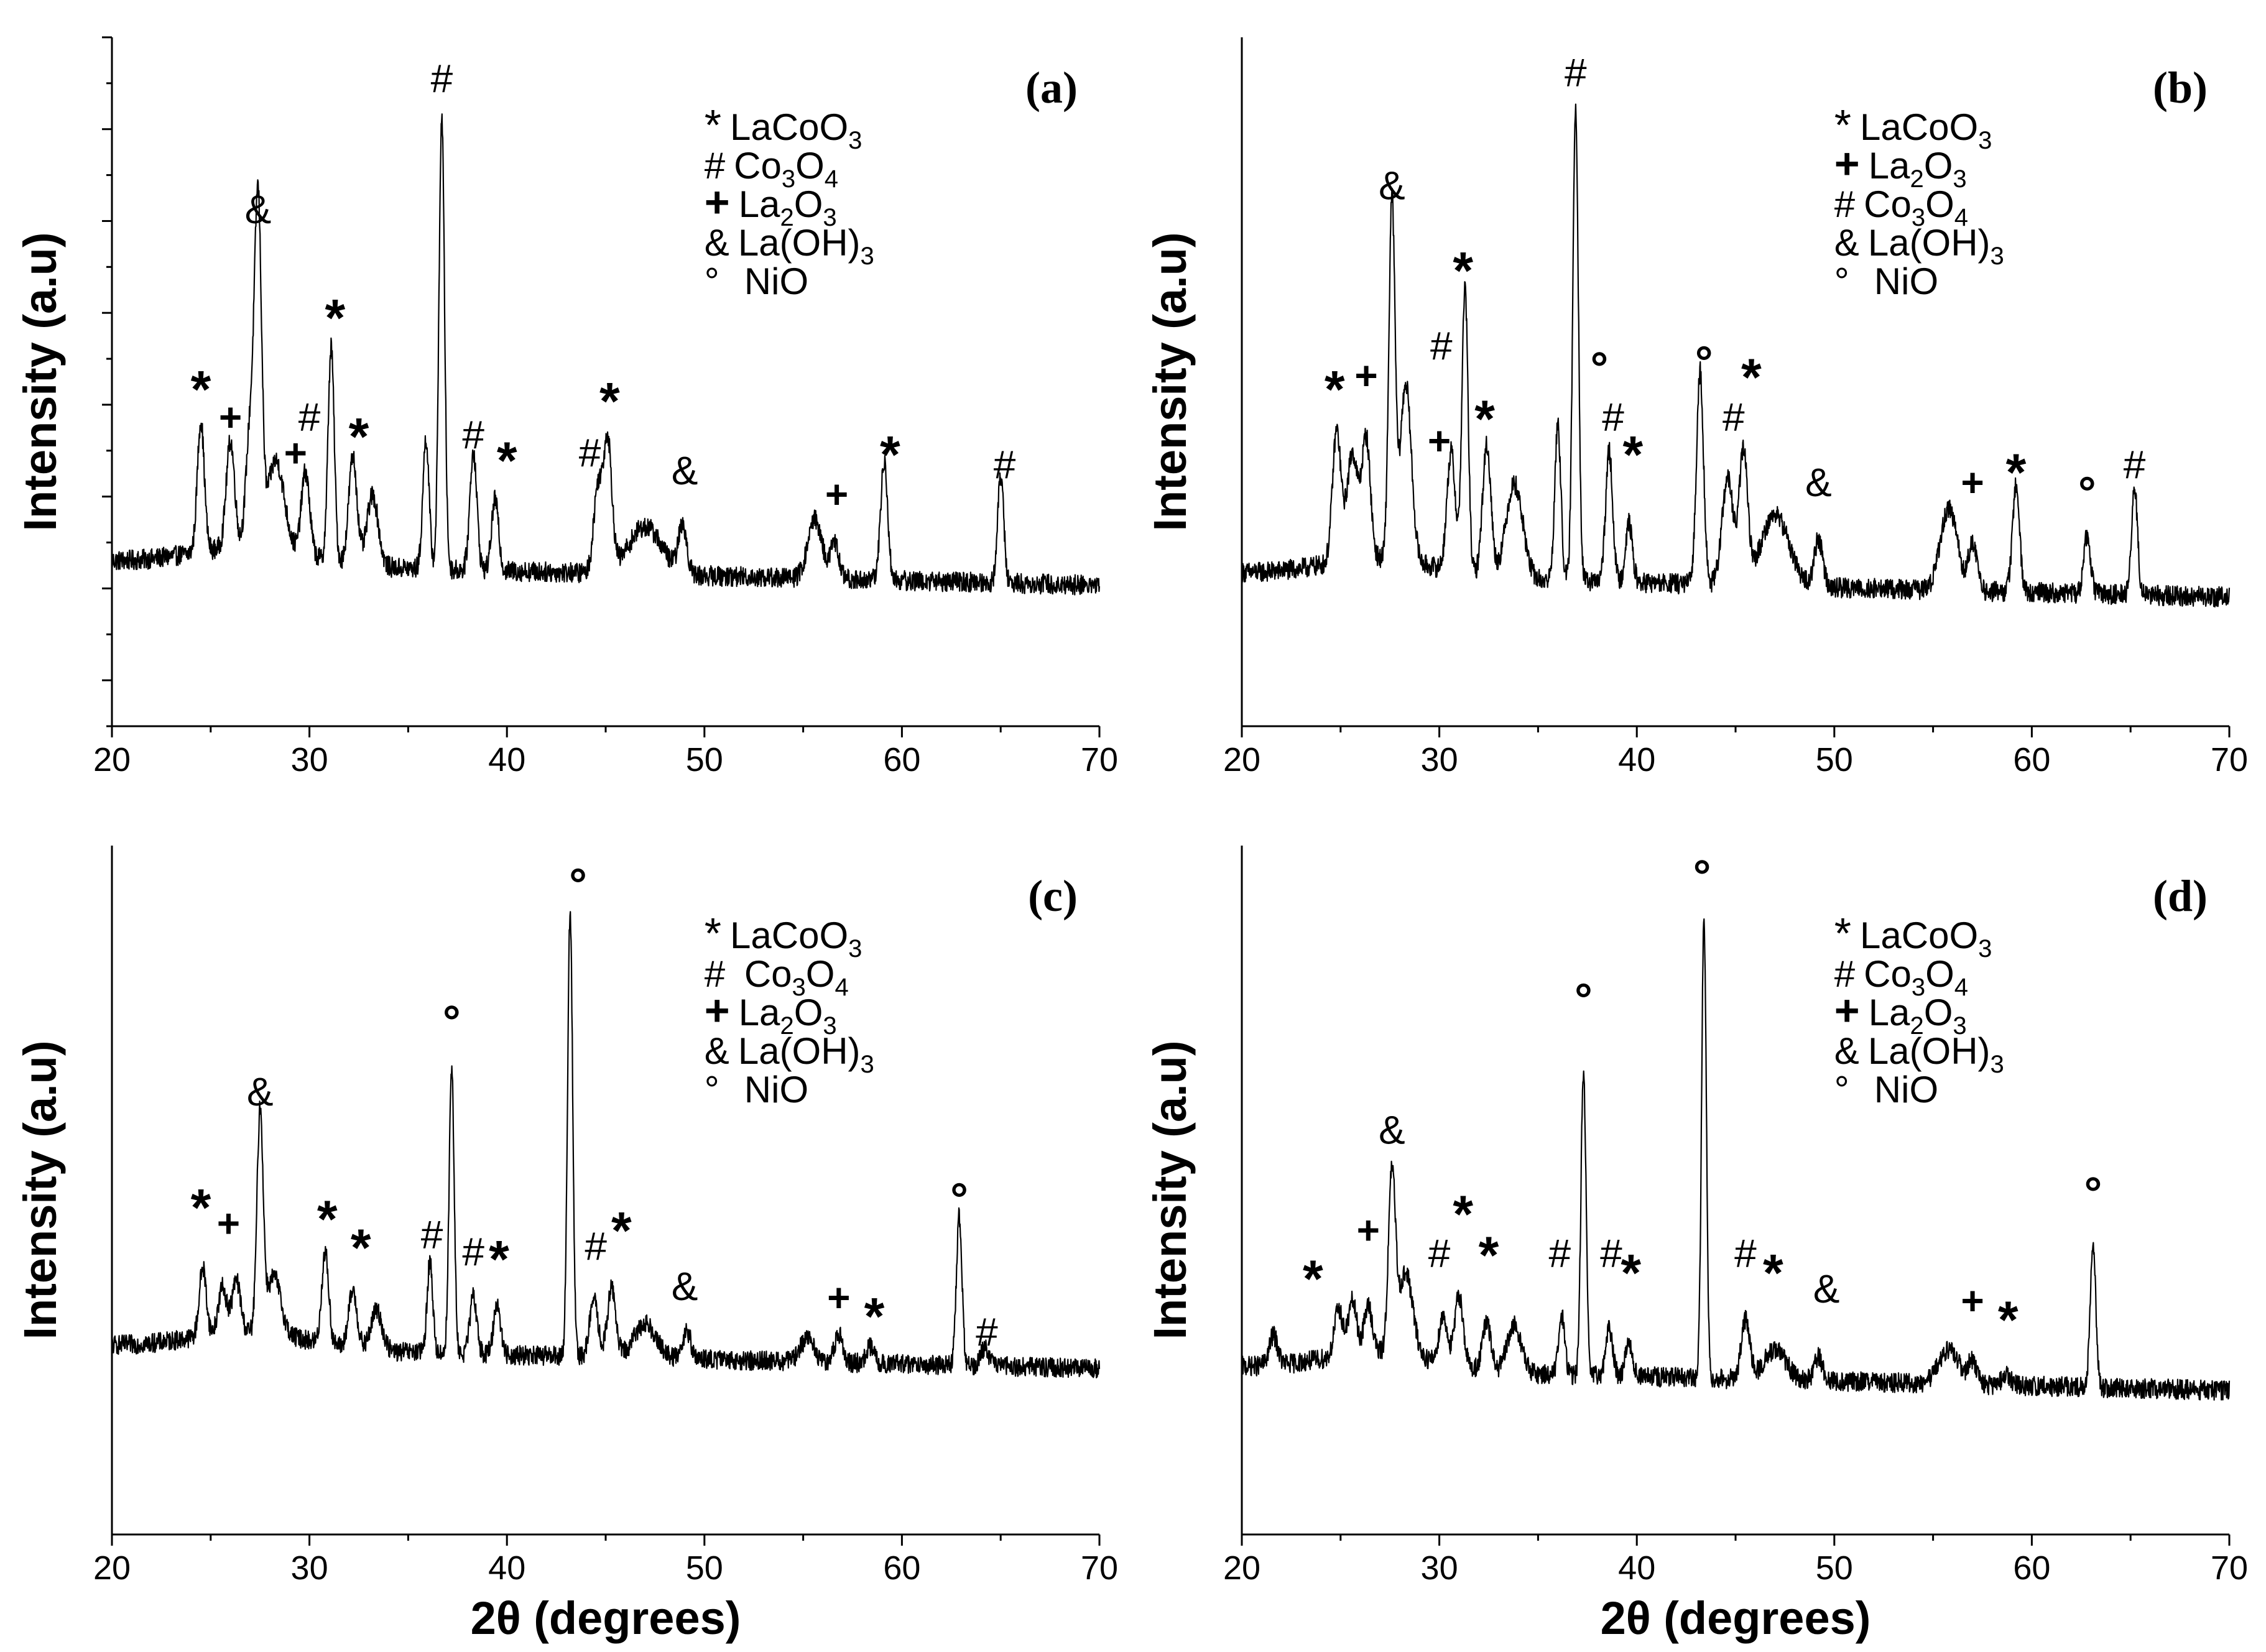 The width and height of the screenshot is (2266, 1652). What do you see at coordinates (789, 127) in the screenshot?
I see `legend-name: LaCoO` at bounding box center [789, 127].